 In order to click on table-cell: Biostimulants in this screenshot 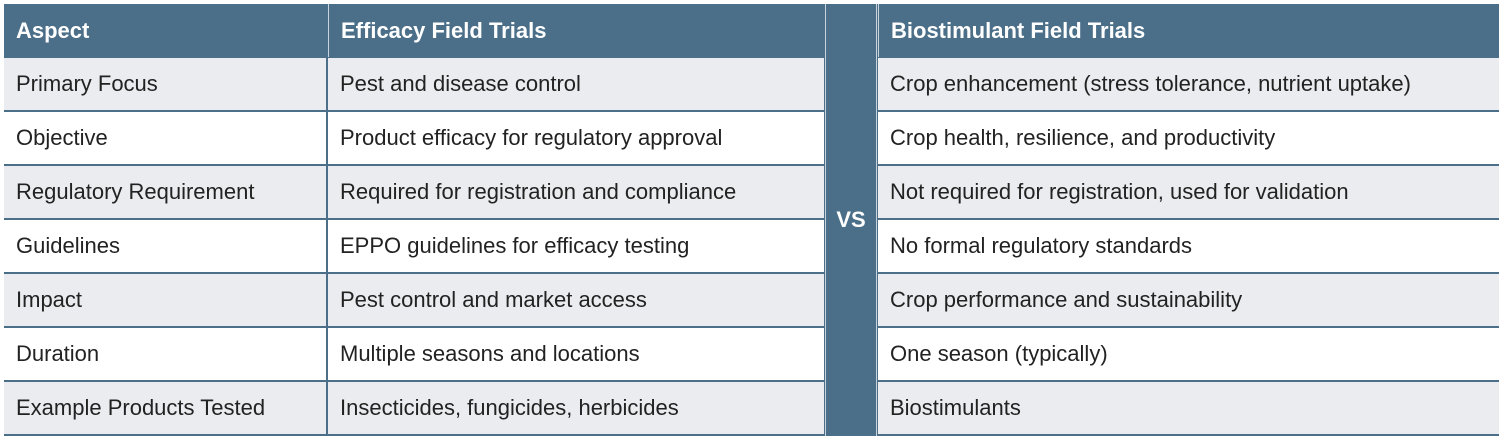, I will do `click(1188, 408)`.